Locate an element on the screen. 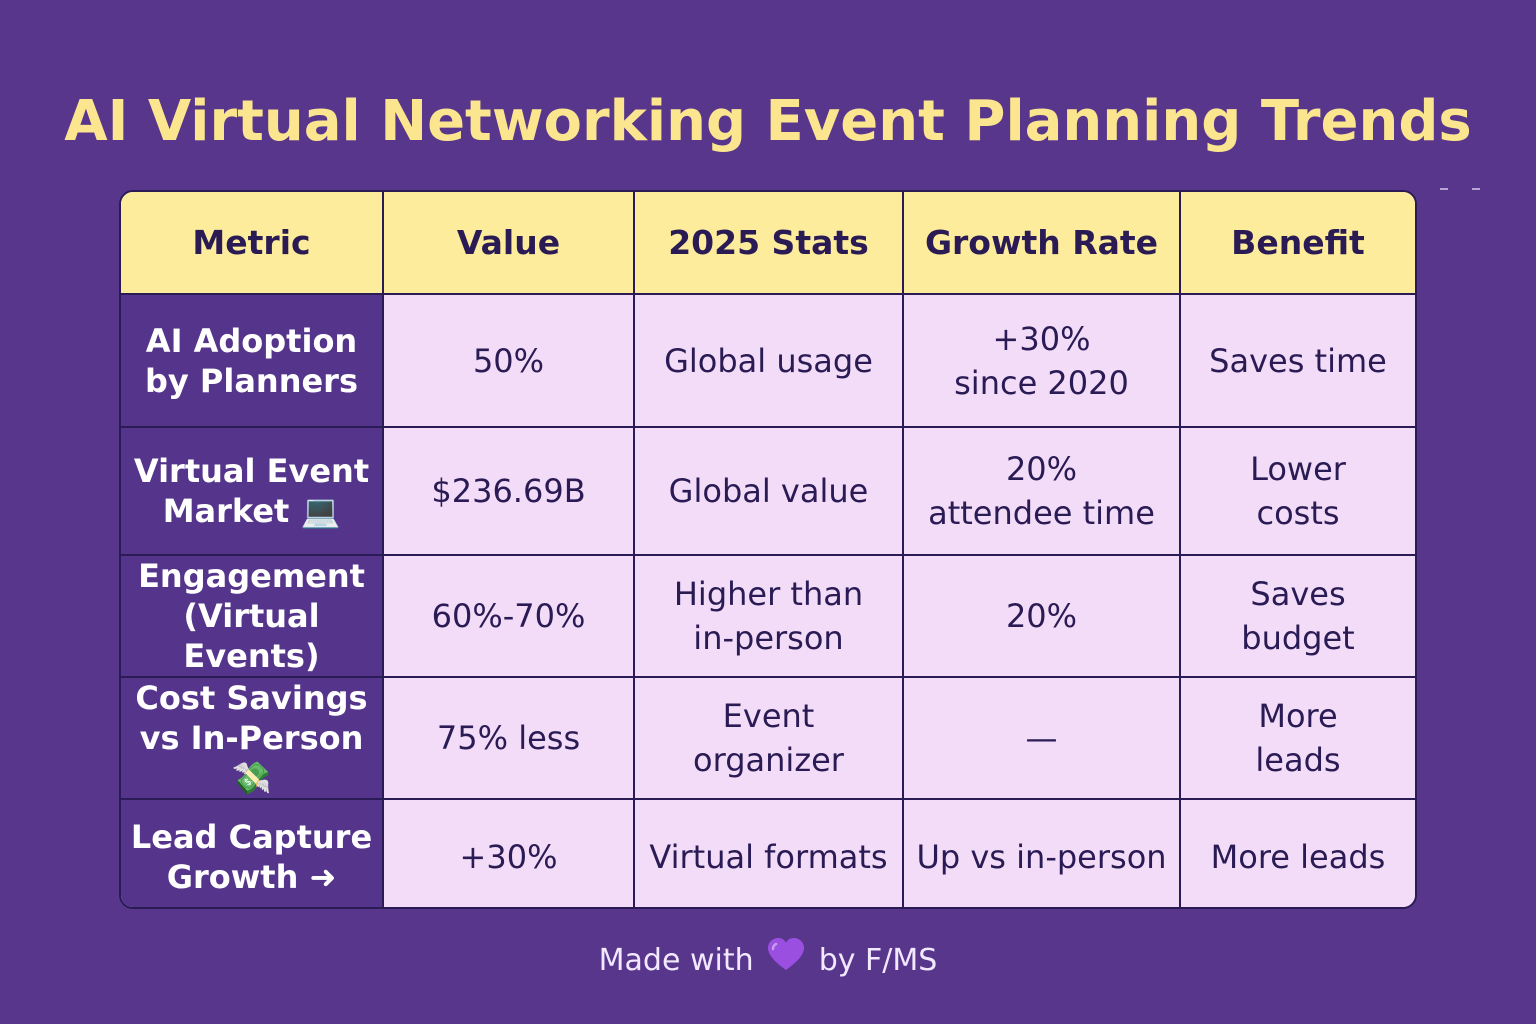 The width and height of the screenshot is (1536, 1024). row-value: +30% is located at coordinates (508, 852).